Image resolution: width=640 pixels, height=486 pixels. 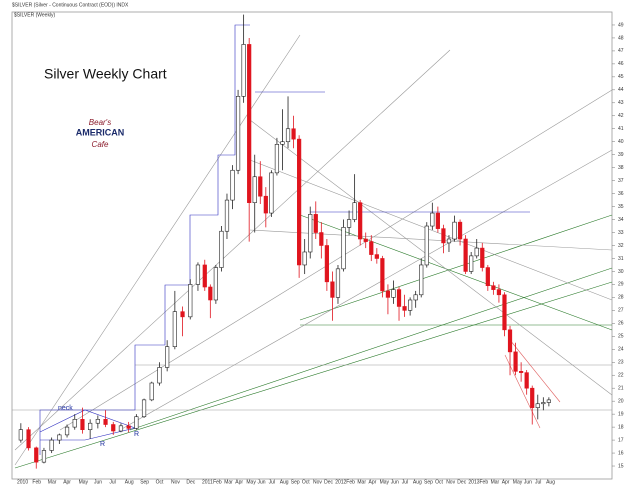 What do you see at coordinates (621, 194) in the screenshot?
I see `y-tick-label: 36` at bounding box center [621, 194].